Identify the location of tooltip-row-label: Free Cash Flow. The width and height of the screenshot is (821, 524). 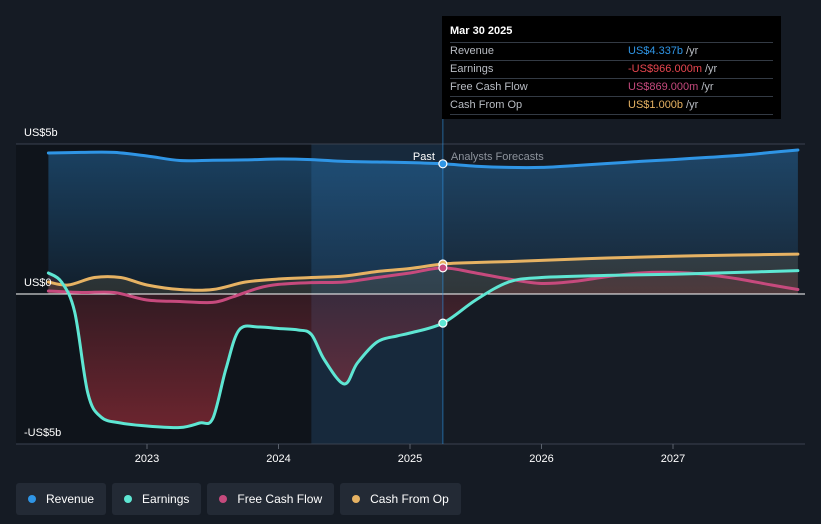
(489, 87).